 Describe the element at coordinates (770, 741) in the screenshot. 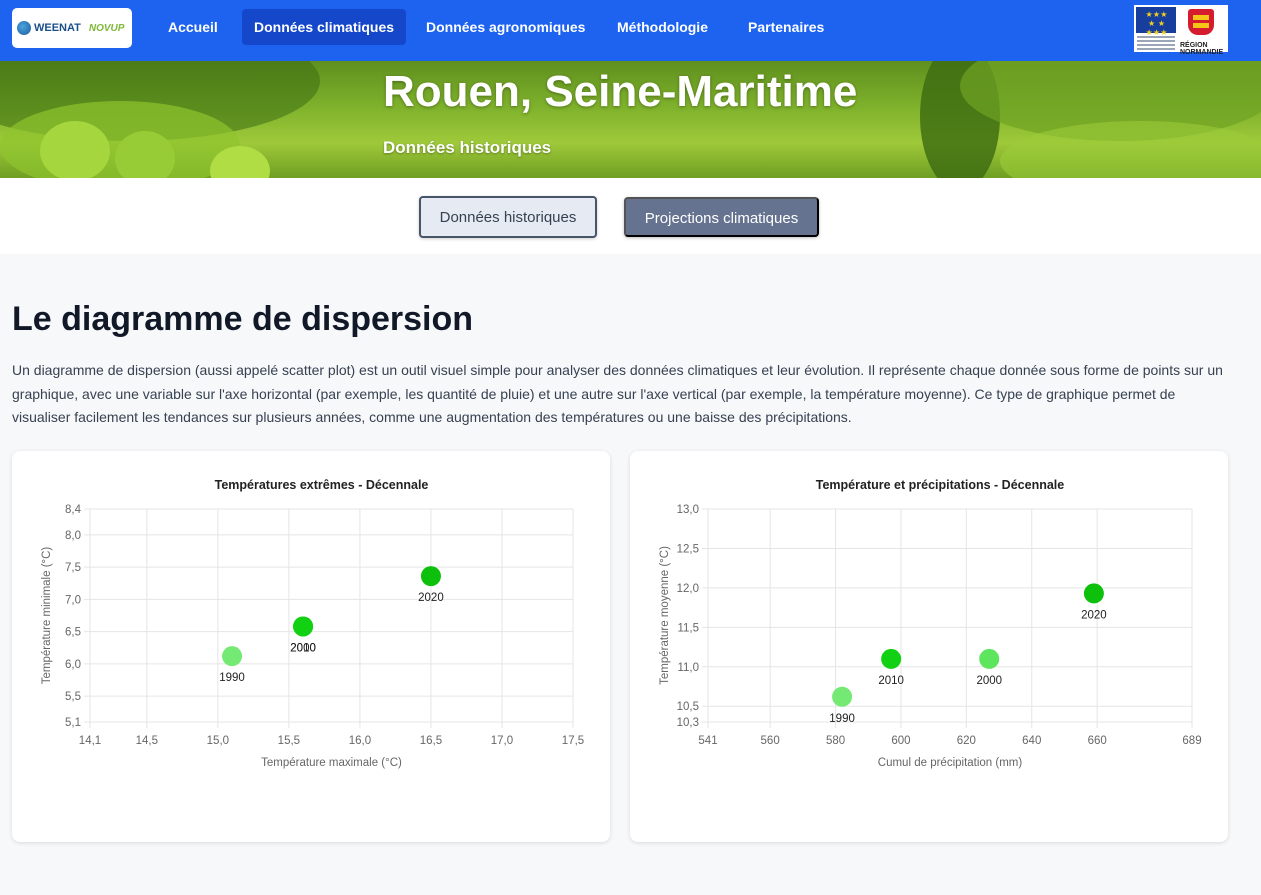

I see `x-tick-label: 560` at that location.